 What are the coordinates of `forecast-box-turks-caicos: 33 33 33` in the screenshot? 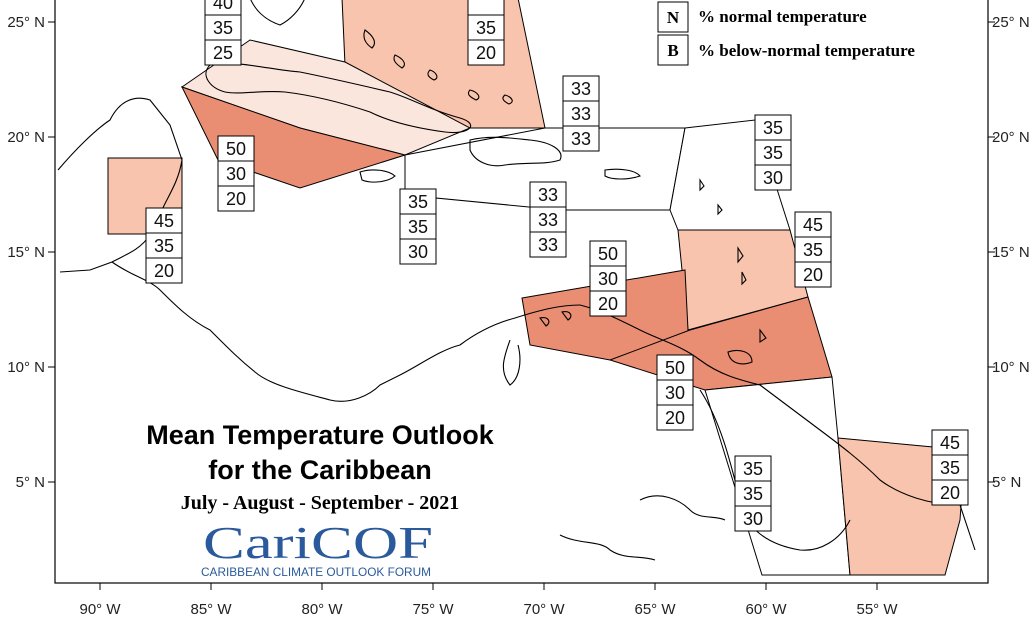 It's located at (581, 113).